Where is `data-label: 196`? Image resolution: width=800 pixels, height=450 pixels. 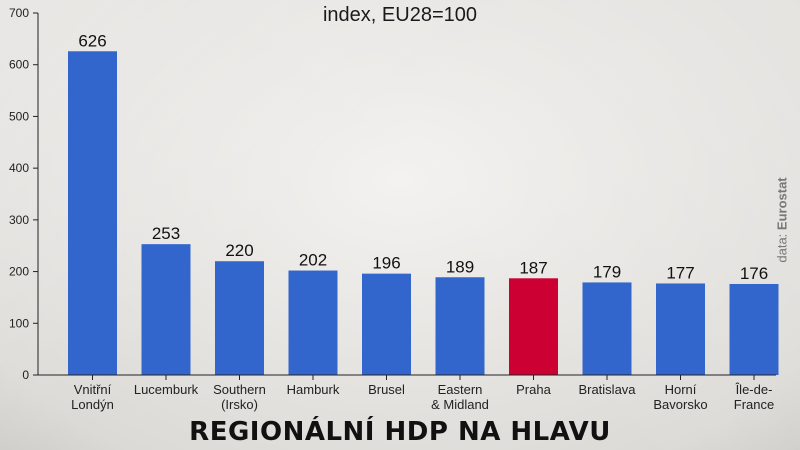
data-label: 196 is located at coordinates (386, 263).